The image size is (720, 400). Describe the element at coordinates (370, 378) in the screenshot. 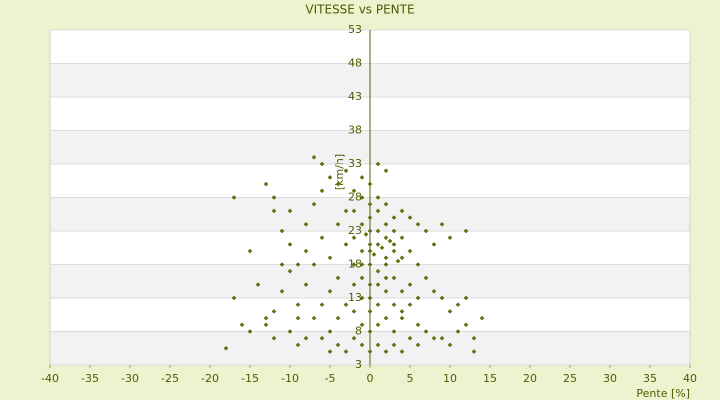

I see `x-tick-label: 0` at that location.